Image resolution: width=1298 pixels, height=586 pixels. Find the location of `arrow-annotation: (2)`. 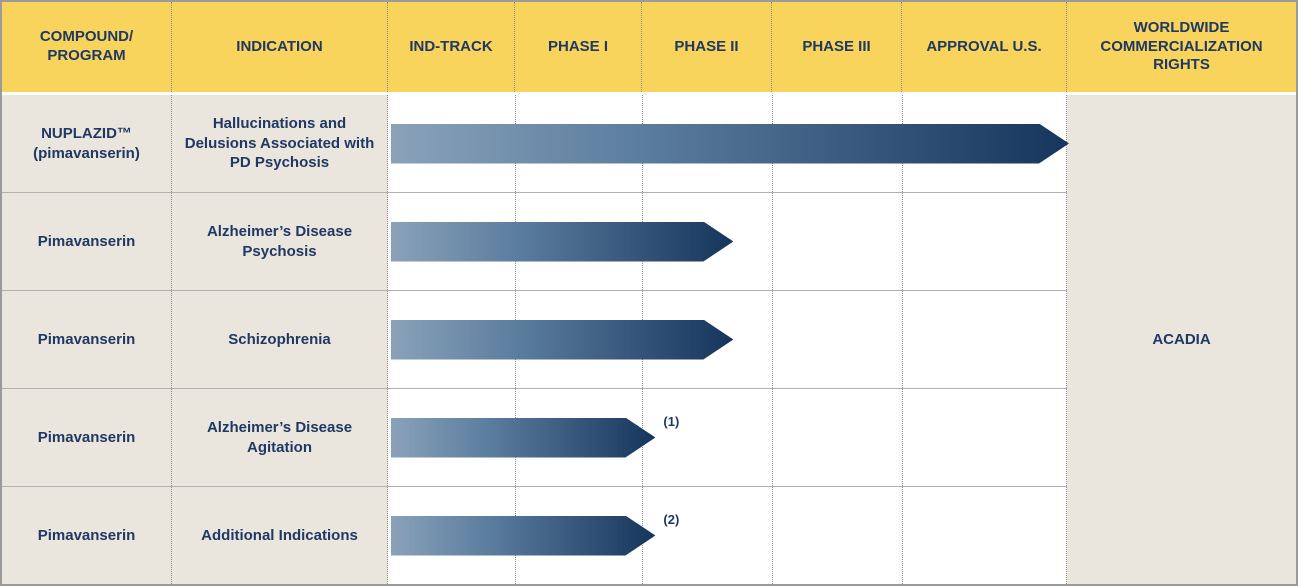

arrow-annotation: (2) is located at coordinates (671, 519).